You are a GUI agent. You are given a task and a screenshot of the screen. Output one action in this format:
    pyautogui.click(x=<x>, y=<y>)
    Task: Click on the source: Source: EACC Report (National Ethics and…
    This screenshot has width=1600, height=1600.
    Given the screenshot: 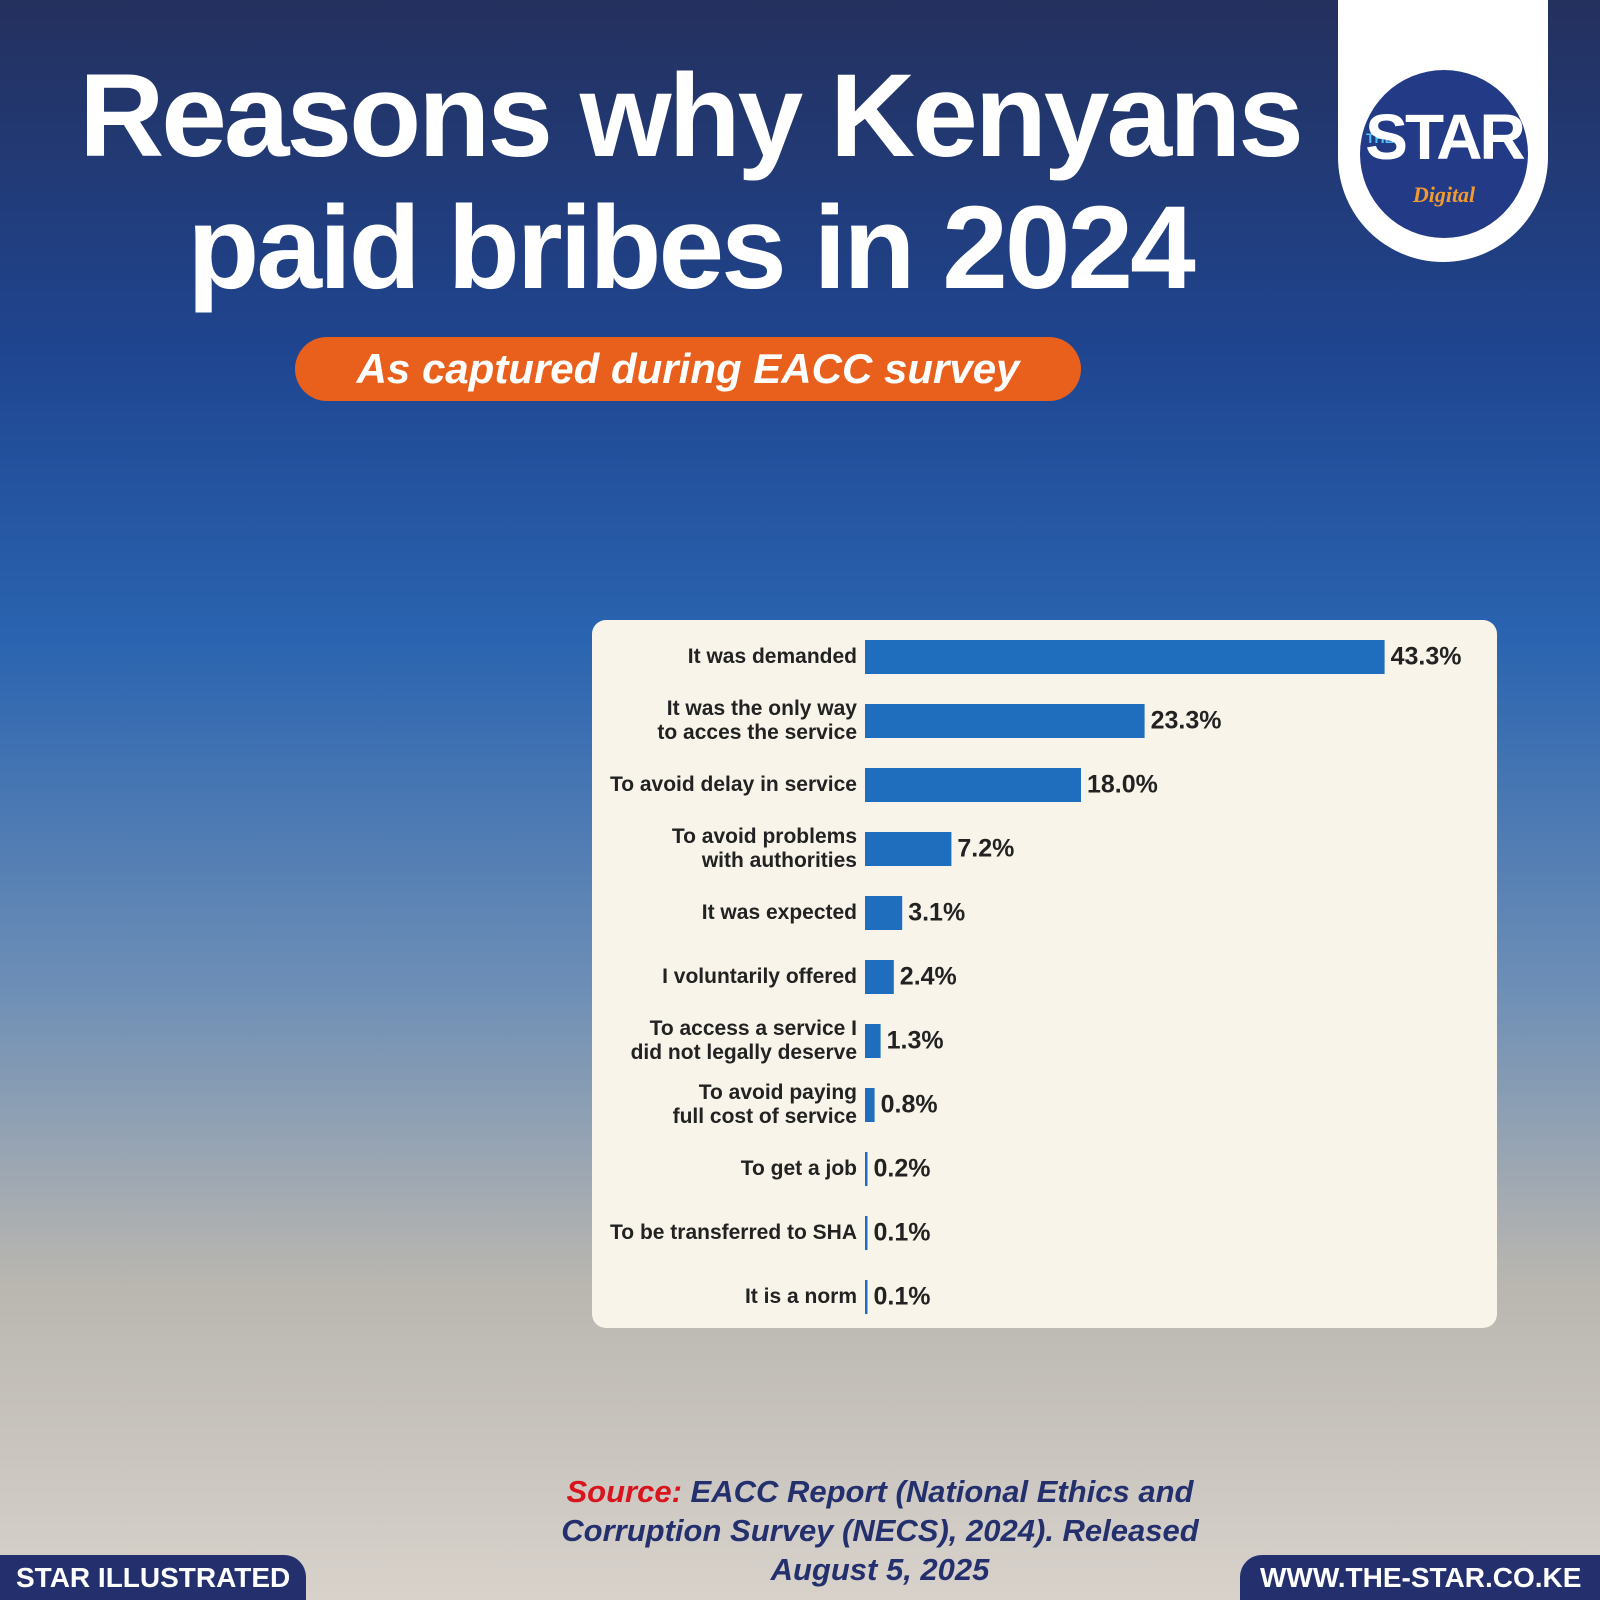 What is the action you would take?
    pyautogui.click(x=880, y=1530)
    